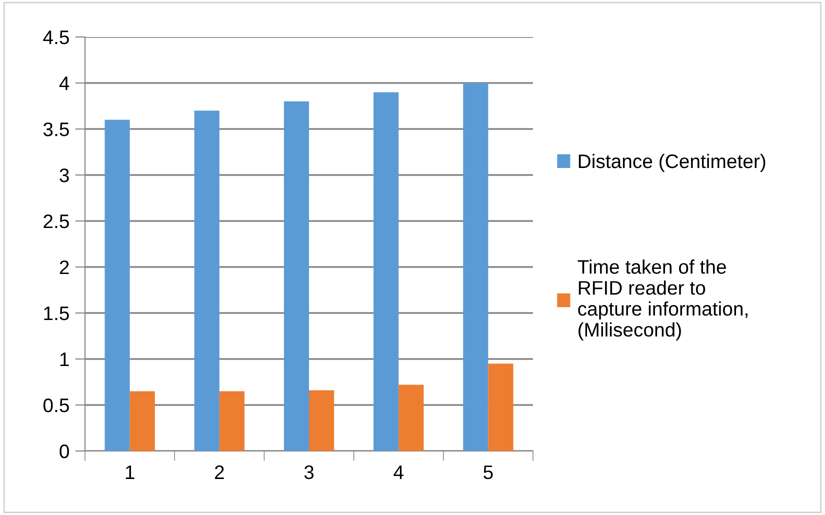 The image size is (825, 515). What do you see at coordinates (488, 473) in the screenshot?
I see `x-tick-label: 5` at bounding box center [488, 473].